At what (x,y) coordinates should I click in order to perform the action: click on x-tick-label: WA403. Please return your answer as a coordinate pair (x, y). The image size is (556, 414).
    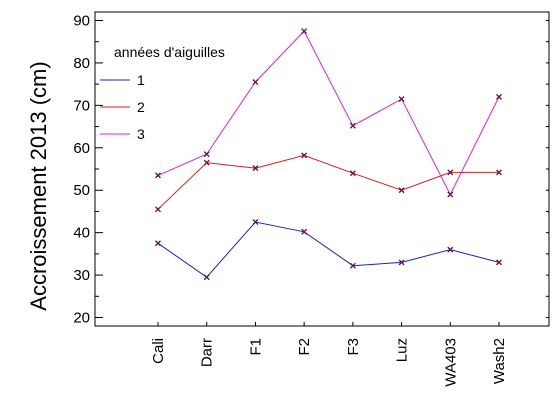
    Looking at the image, I should click on (450, 362).